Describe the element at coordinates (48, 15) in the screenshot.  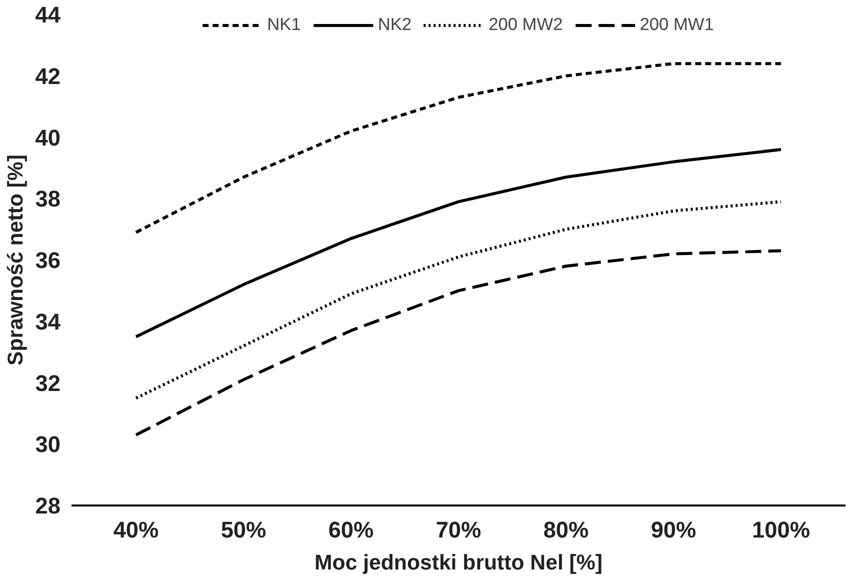
I see `y-tick-label: 44` at that location.